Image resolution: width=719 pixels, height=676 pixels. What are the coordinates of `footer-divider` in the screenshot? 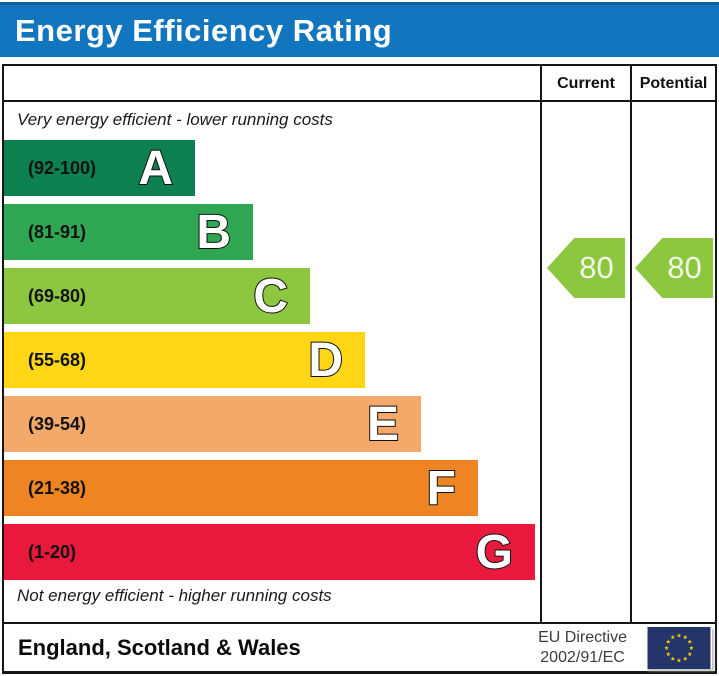 It's located at (359, 623).